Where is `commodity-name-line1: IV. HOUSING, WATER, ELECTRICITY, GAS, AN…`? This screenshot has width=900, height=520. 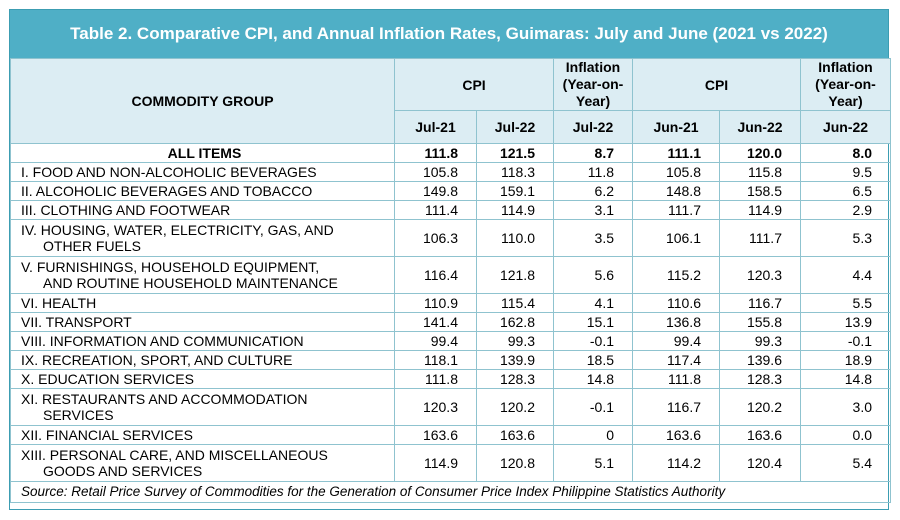 commodity-name-line1: IV. HOUSING, WATER, ELECTRICITY, GAS, AN… is located at coordinates (177, 230).